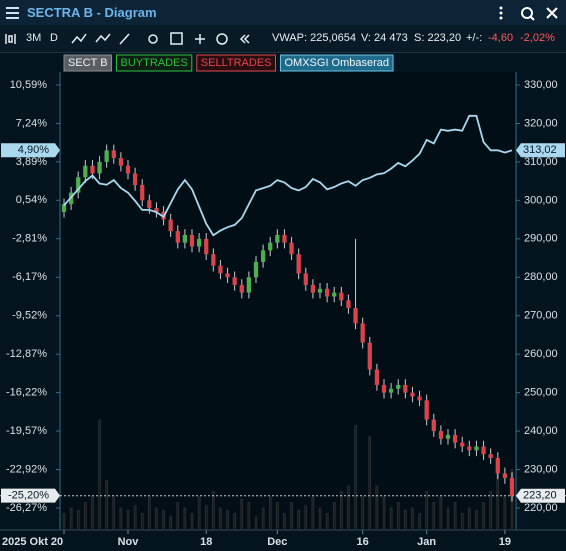 The image size is (566, 551). I want to click on legend-item: SECT B, so click(88, 63).